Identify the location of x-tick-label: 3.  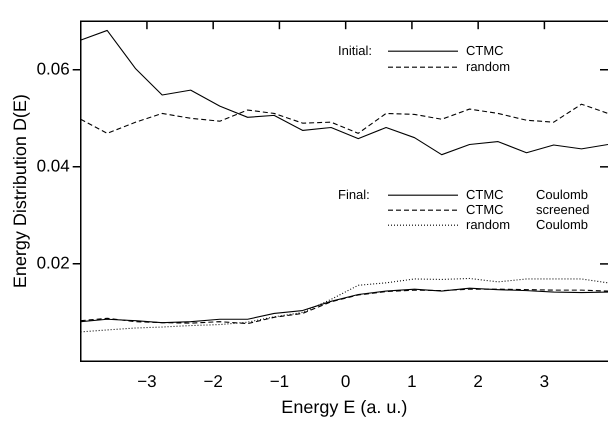
(545, 381).